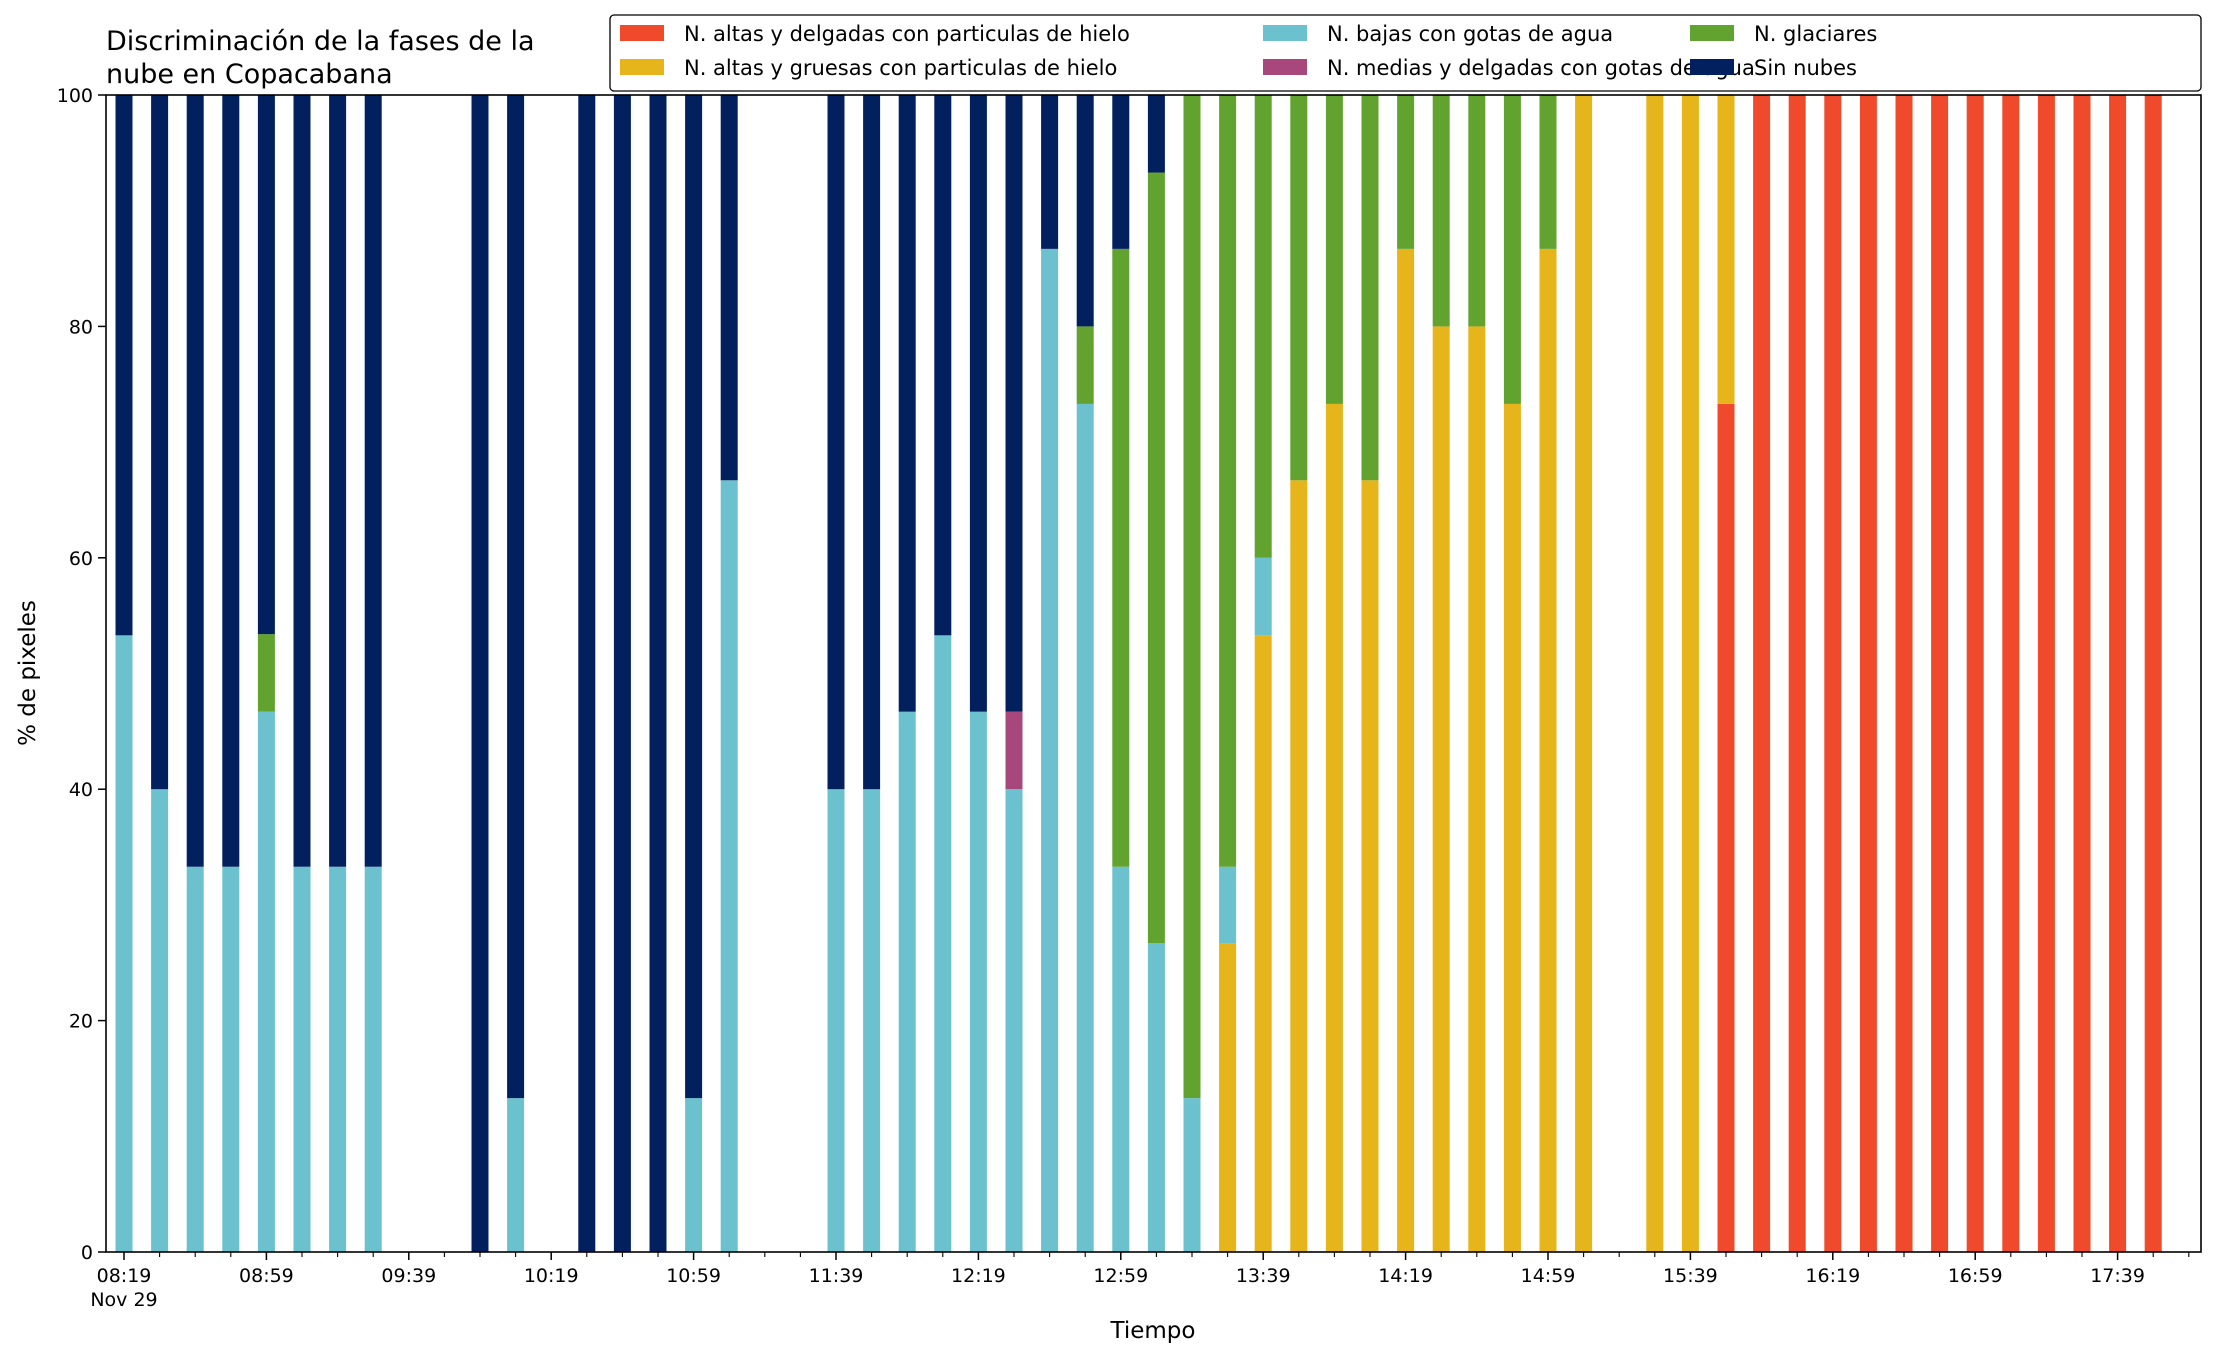  What do you see at coordinates (160, 442) in the screenshot?
I see `bar-segment-s5-t1` at bounding box center [160, 442].